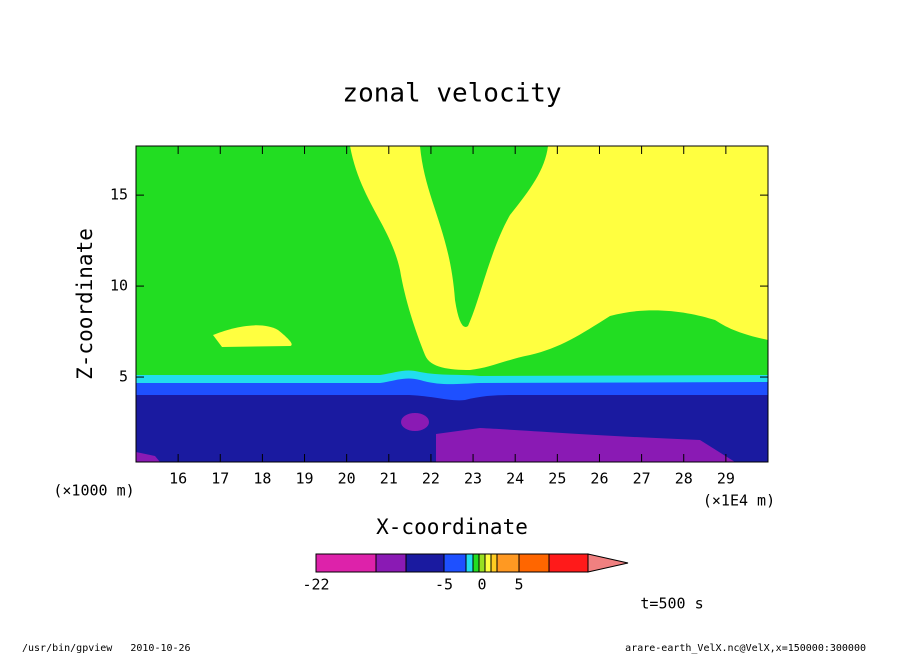  What do you see at coordinates (315, 585) in the screenshot?
I see `colorbar-label: -22` at bounding box center [315, 585].